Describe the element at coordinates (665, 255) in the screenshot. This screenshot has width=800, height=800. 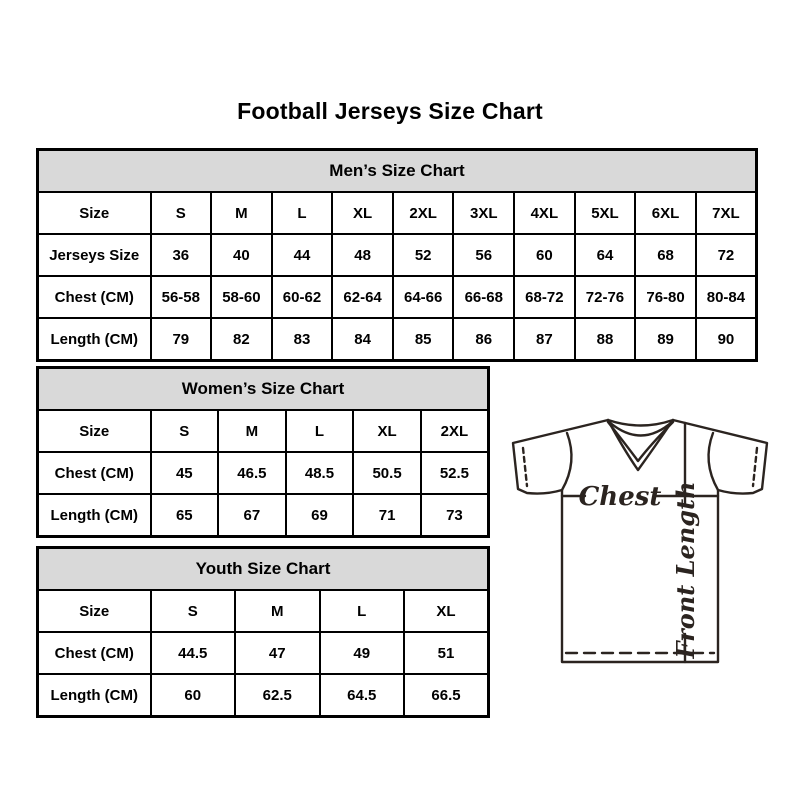
I see `value-cell: 68` at that location.